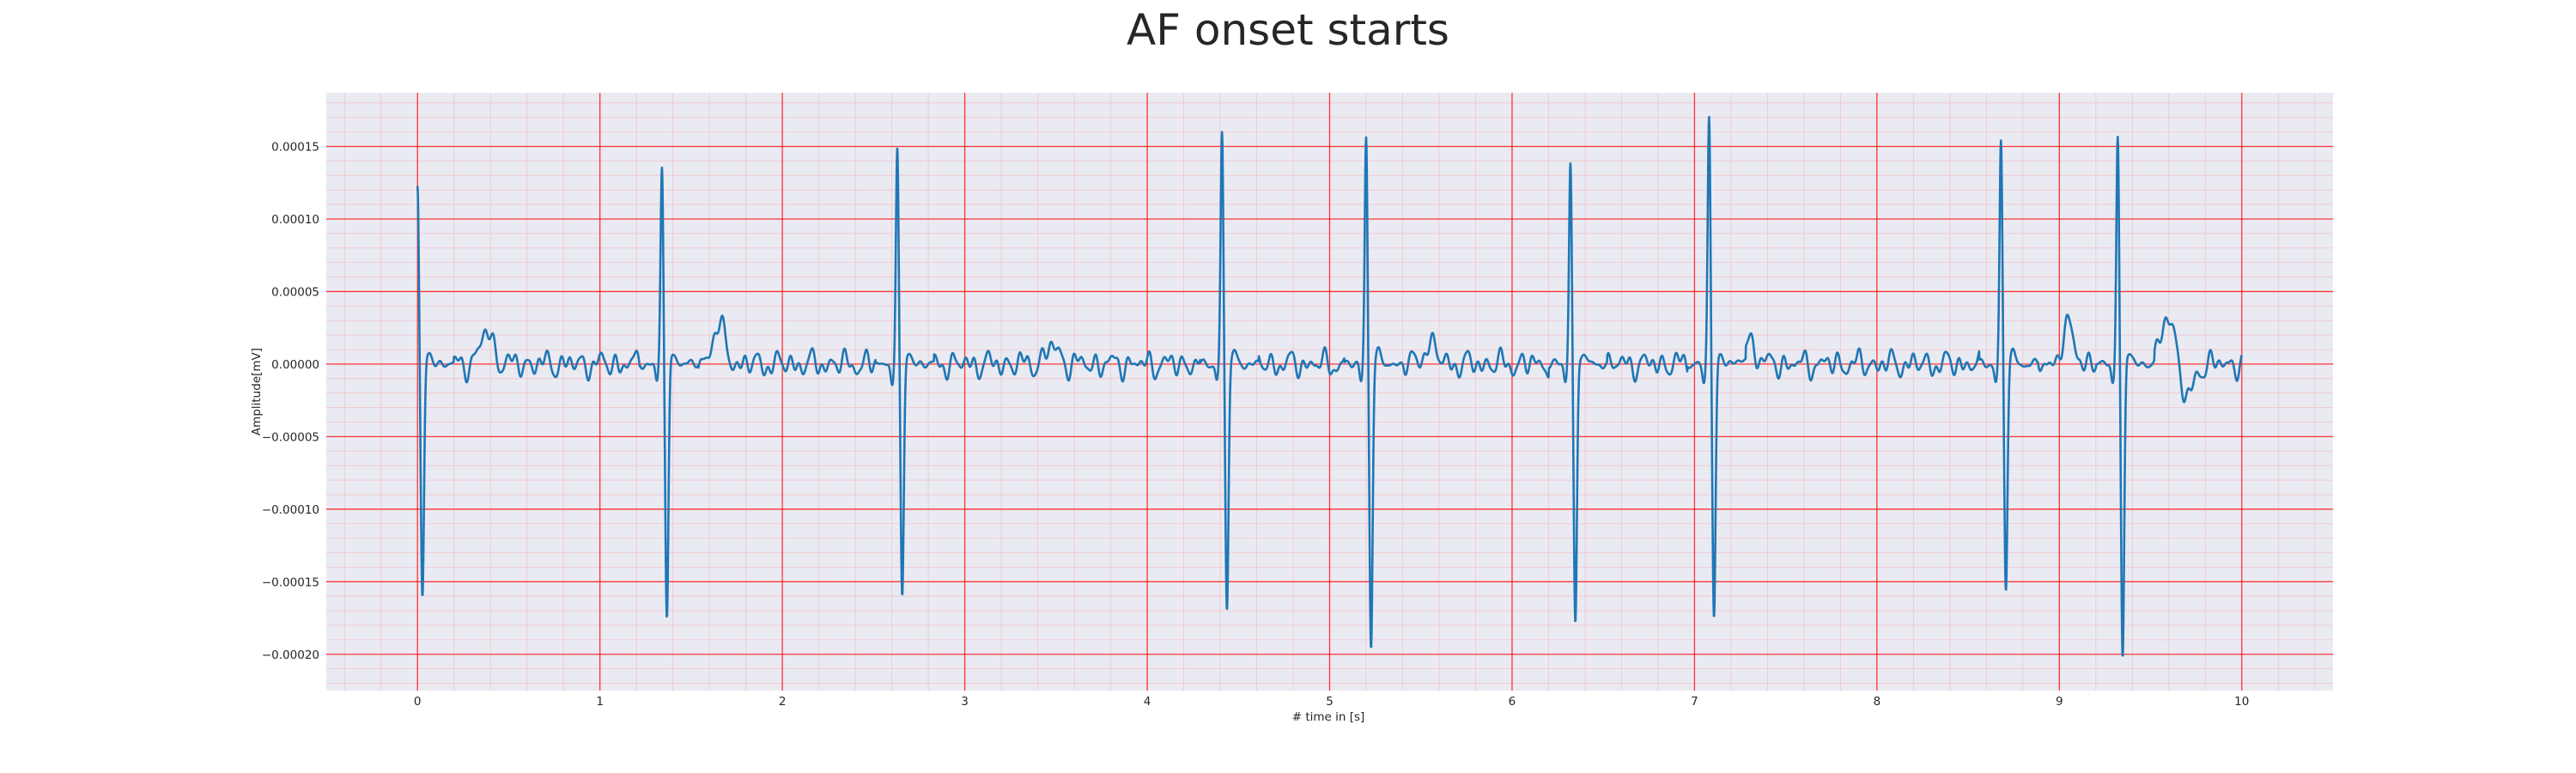 The height and width of the screenshot is (773, 2576). What do you see at coordinates (2241, 702) in the screenshot?
I see `x-tick-label: 10` at bounding box center [2241, 702].